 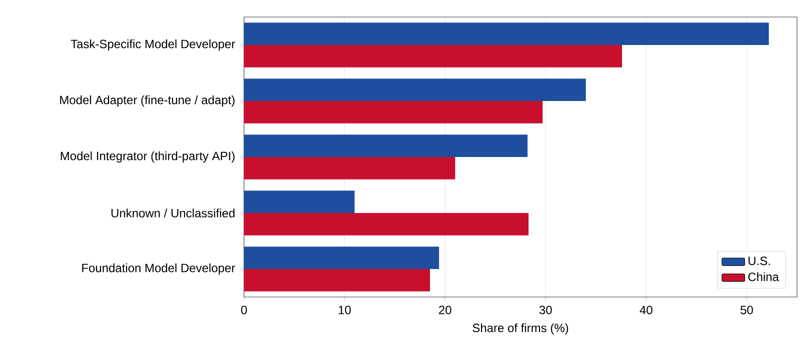 What do you see at coordinates (344, 310) in the screenshot?
I see `x-tick-label: 10` at bounding box center [344, 310].